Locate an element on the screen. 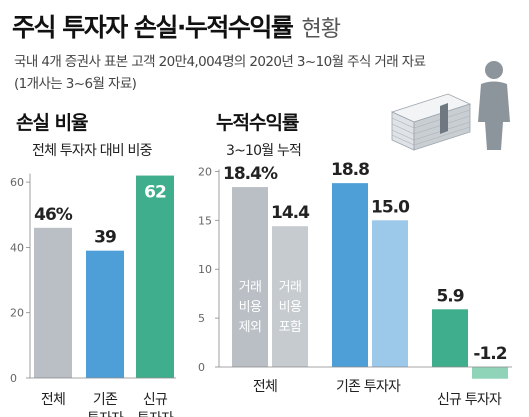 Image resolution: width=529 pixels, height=417 pixels. title-suffix: 현황 is located at coordinates (321, 29).